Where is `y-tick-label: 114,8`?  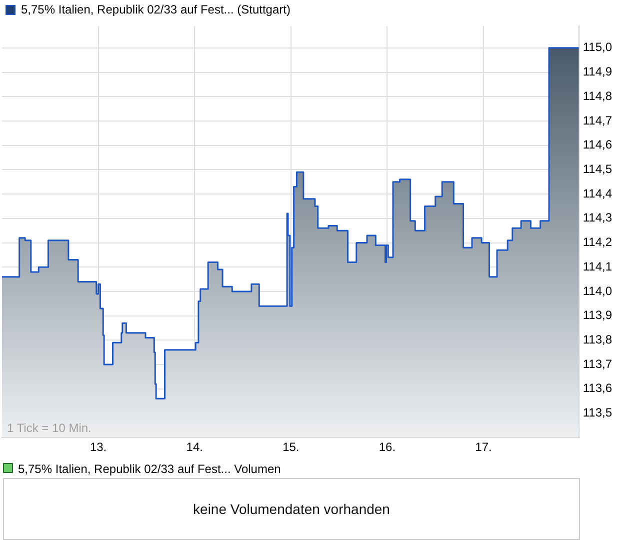 y-tick-label: 114,8 is located at coordinates (597, 95).